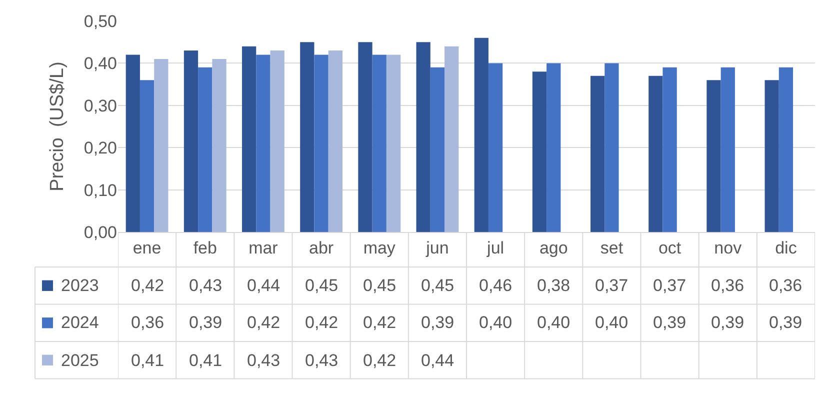  What do you see at coordinates (147, 248) in the screenshot?
I see `x-tick-label: ene` at bounding box center [147, 248].